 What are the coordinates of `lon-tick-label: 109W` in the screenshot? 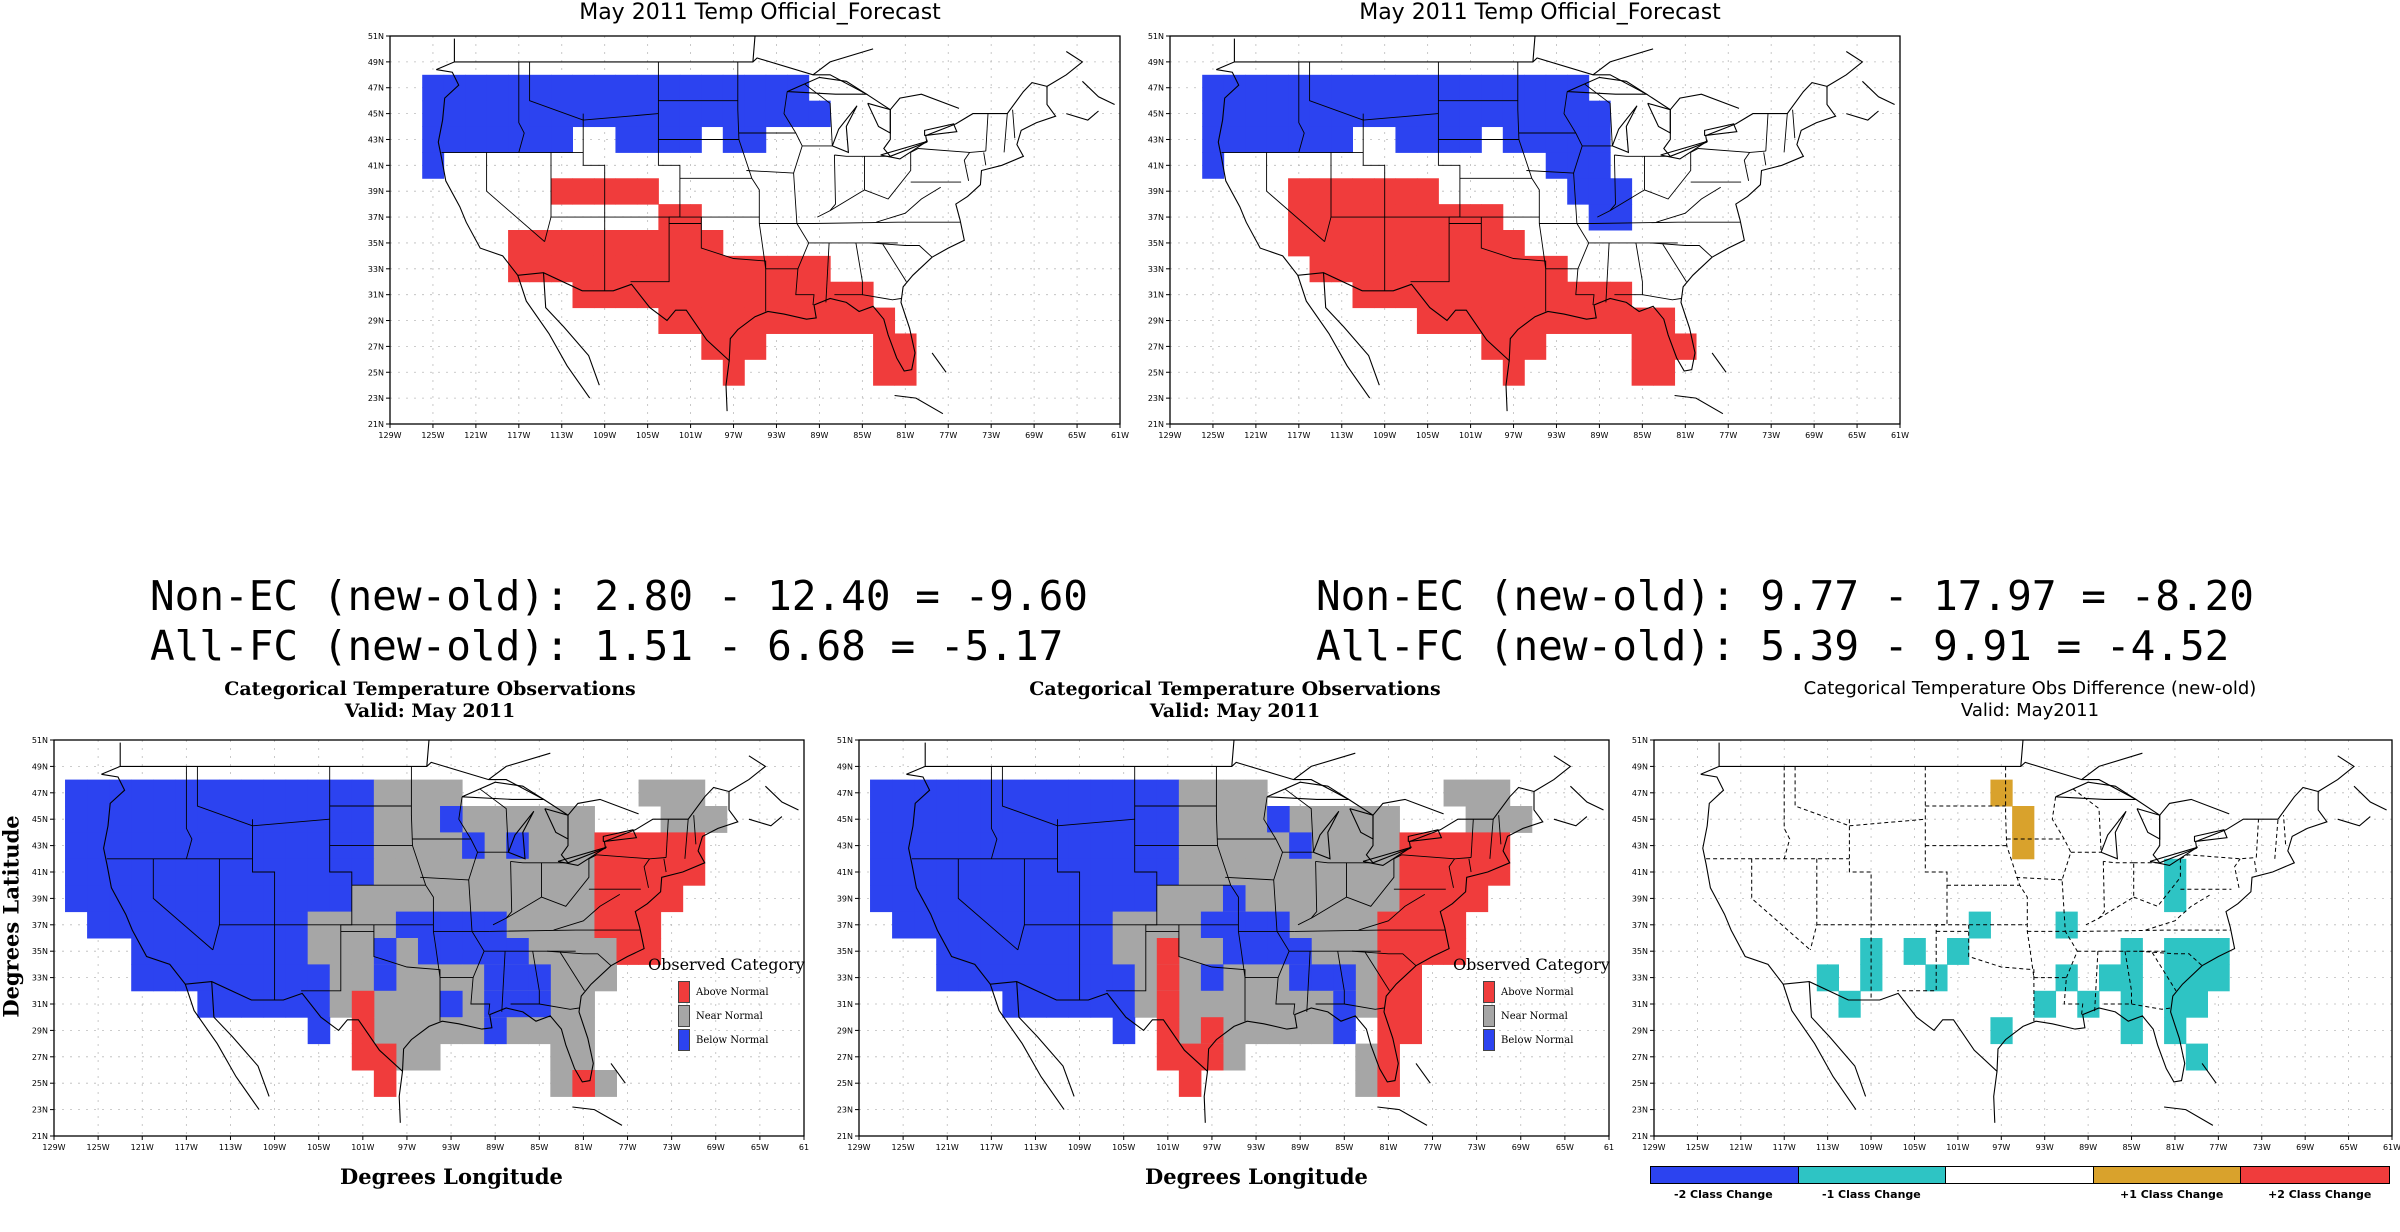 It's located at (1079, 1147).